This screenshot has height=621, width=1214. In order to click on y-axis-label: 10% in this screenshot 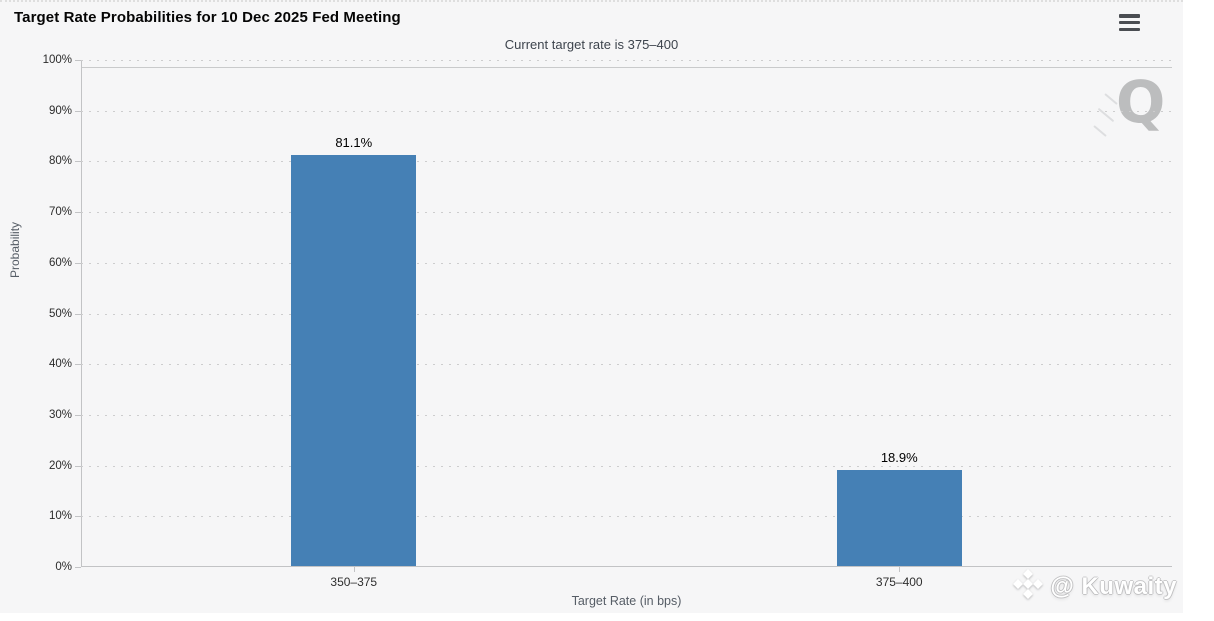, I will do `click(60, 516)`.